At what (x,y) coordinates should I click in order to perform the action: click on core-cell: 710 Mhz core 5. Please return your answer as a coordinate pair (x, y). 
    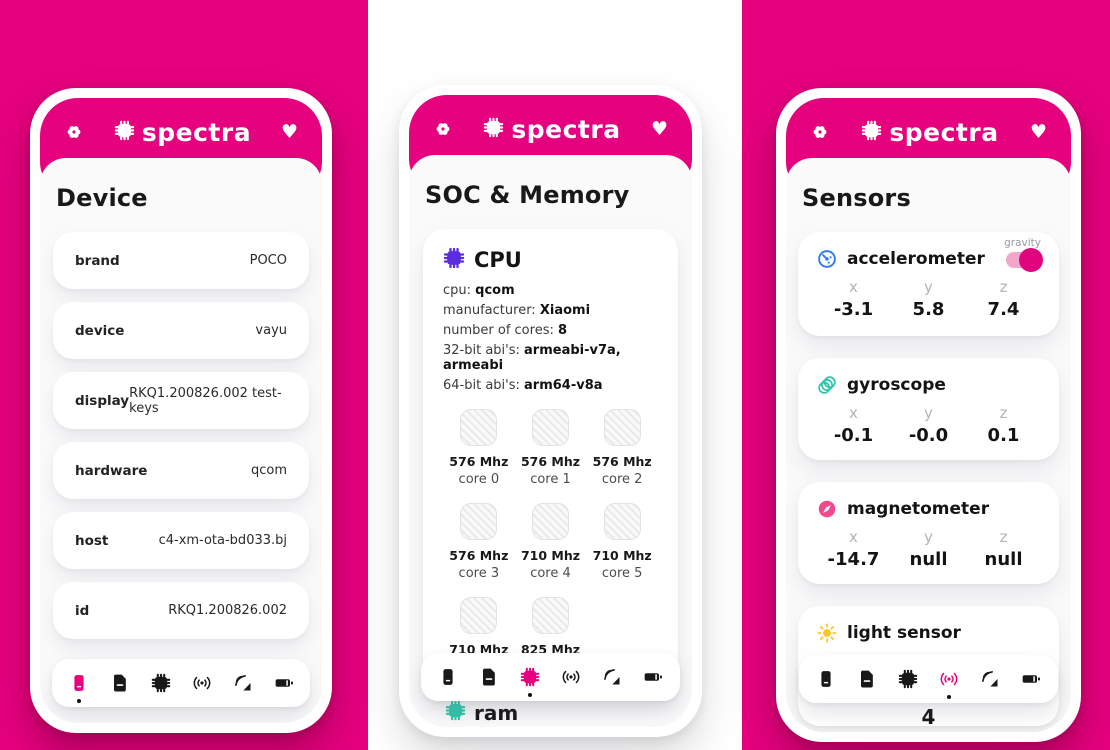
    Looking at the image, I should click on (622, 542).